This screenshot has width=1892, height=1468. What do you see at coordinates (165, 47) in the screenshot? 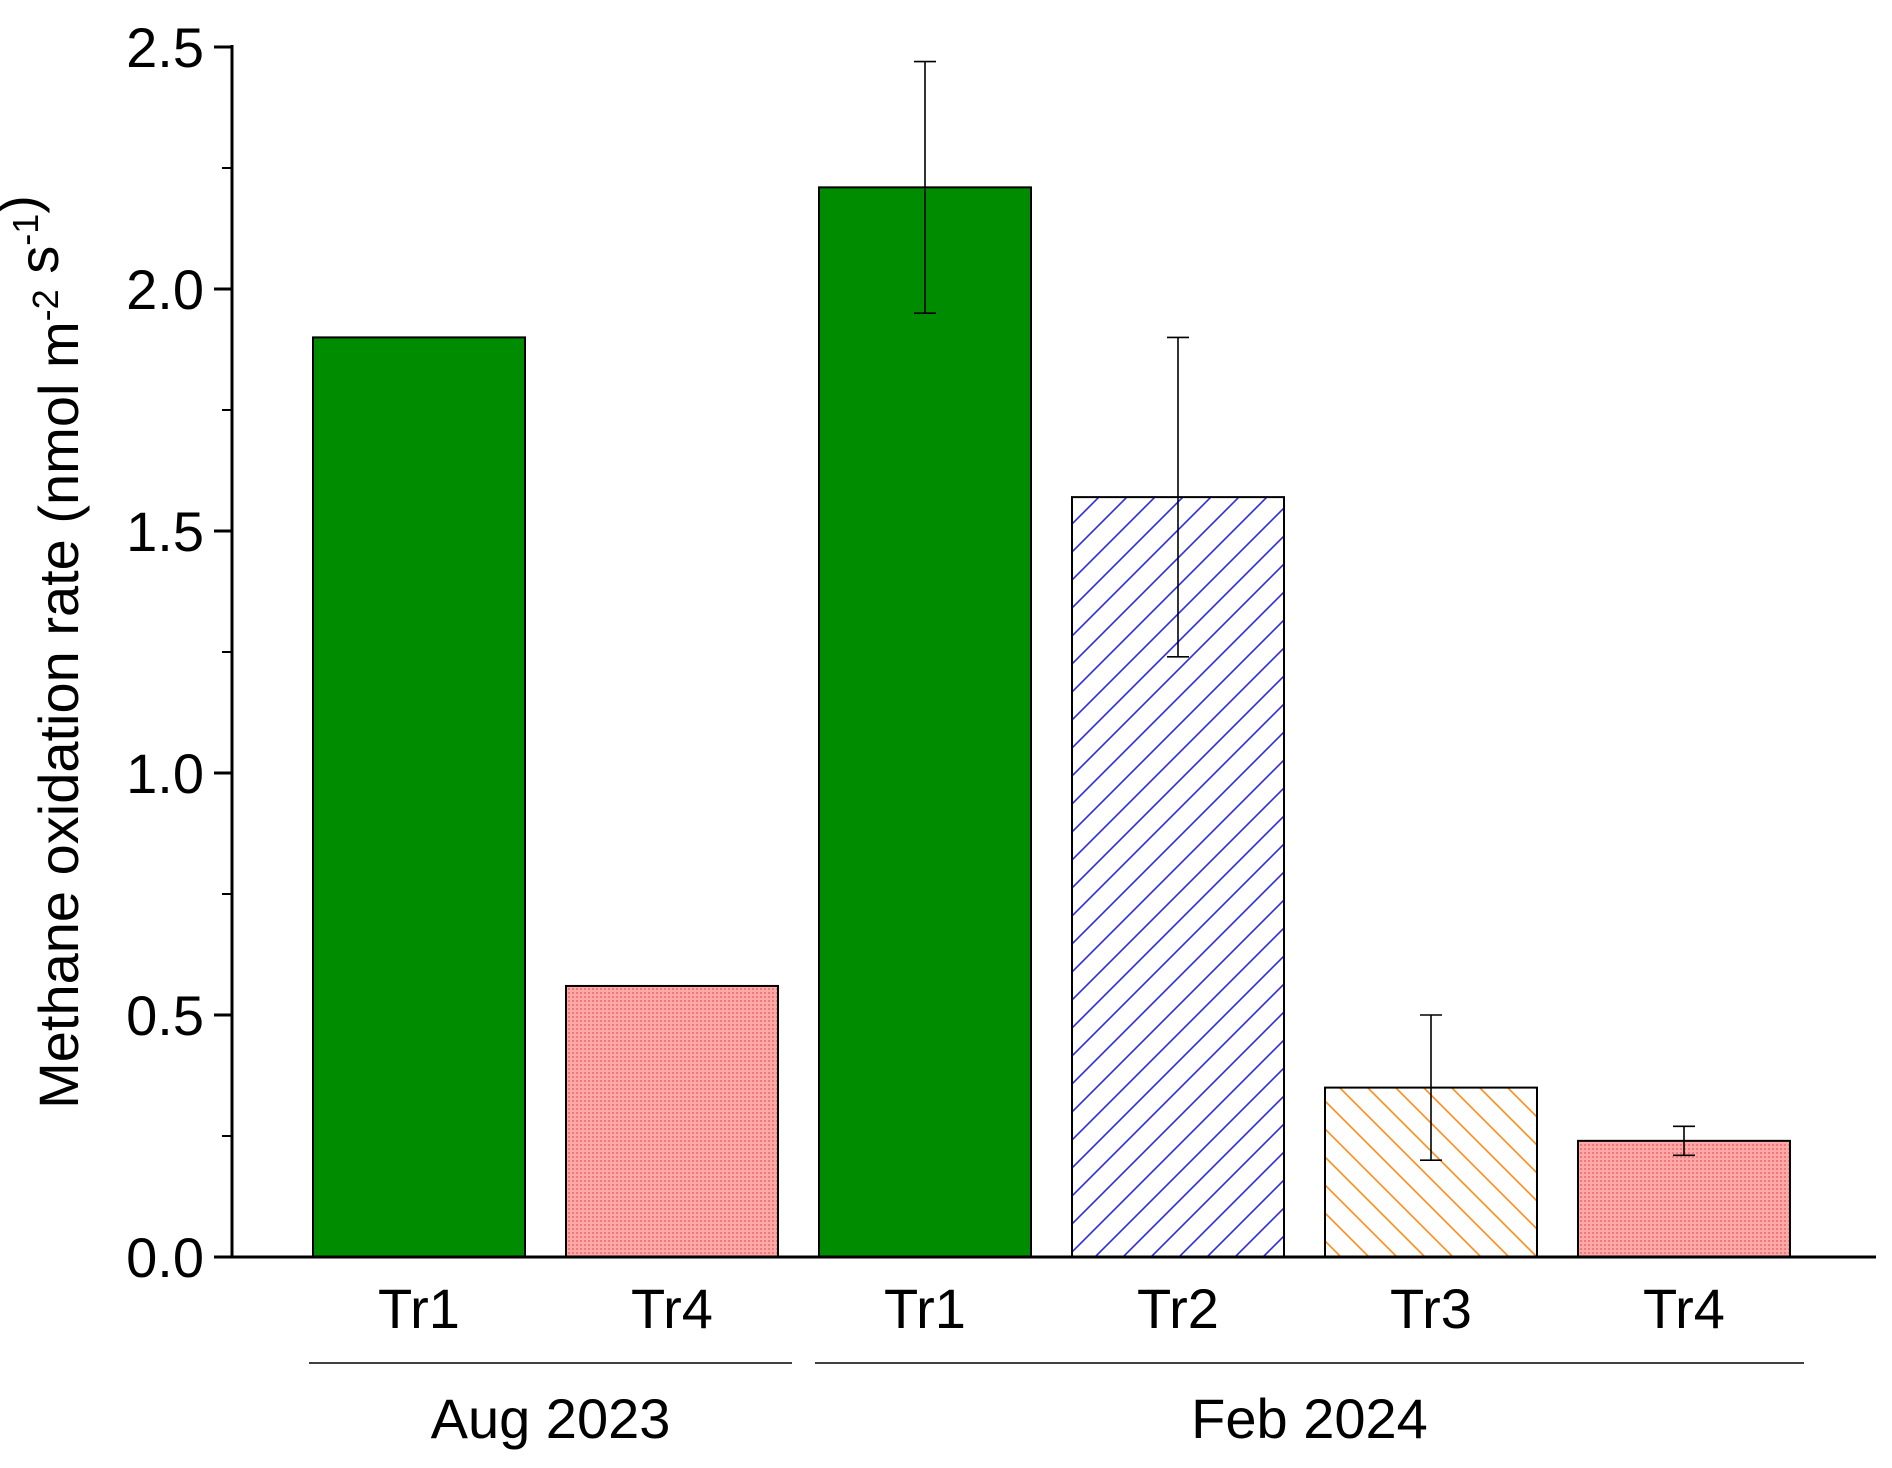
I see `y-tick-label: 2.5` at bounding box center [165, 47].